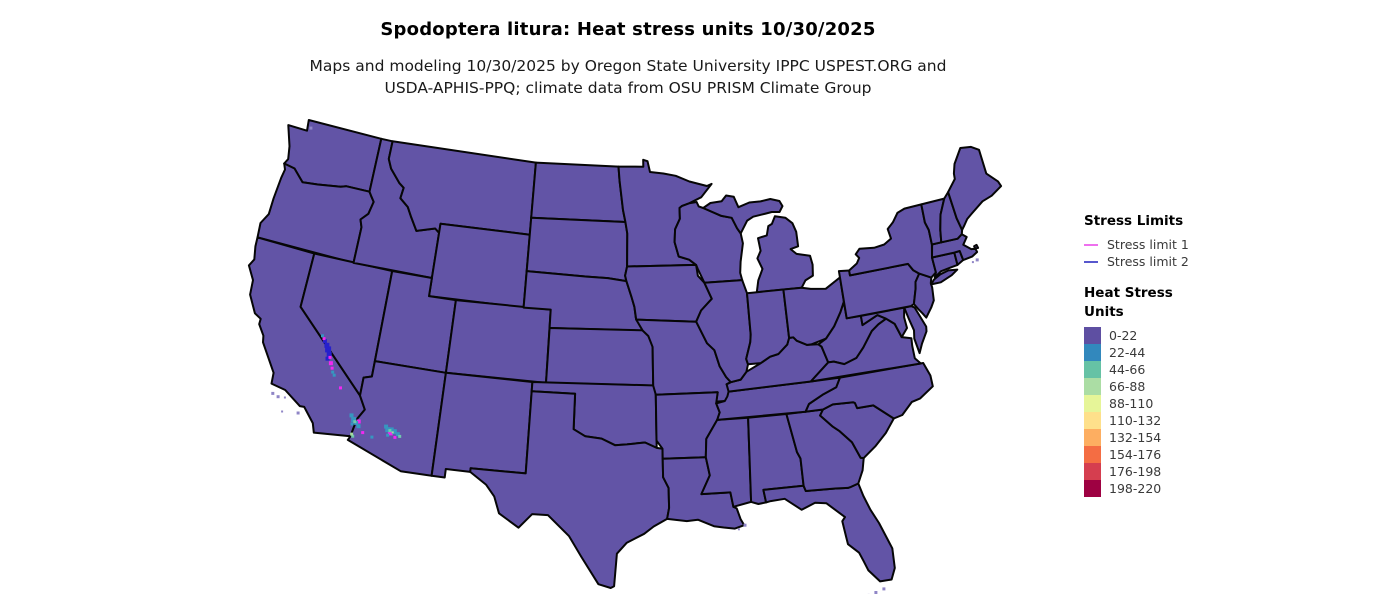  Describe the element at coordinates (1127, 352) in the screenshot. I see `heat-bin-label-22-44: 22-44` at that location.